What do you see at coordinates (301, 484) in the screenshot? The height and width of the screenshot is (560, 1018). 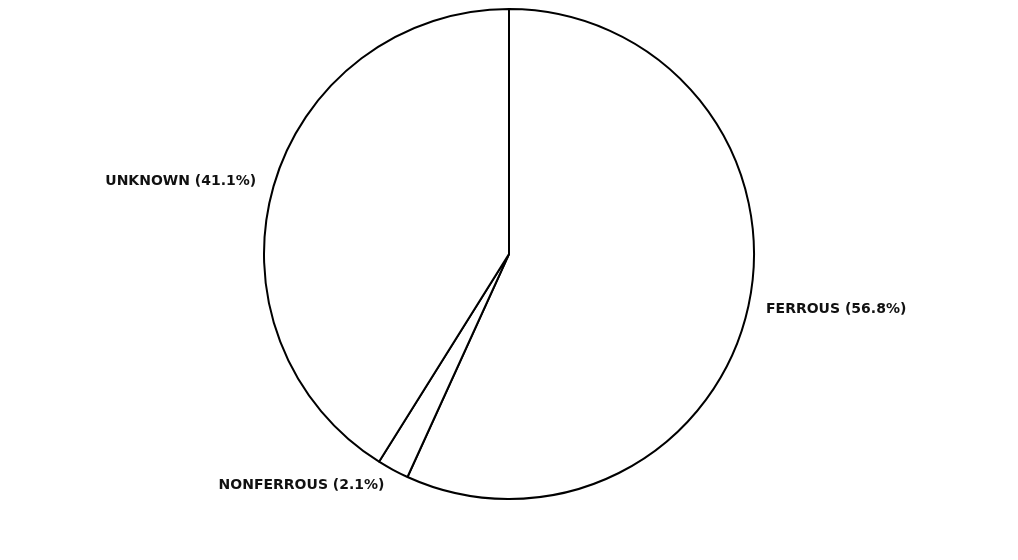 I see `slice-label: NONFERROUS (2.1%)` at bounding box center [301, 484].